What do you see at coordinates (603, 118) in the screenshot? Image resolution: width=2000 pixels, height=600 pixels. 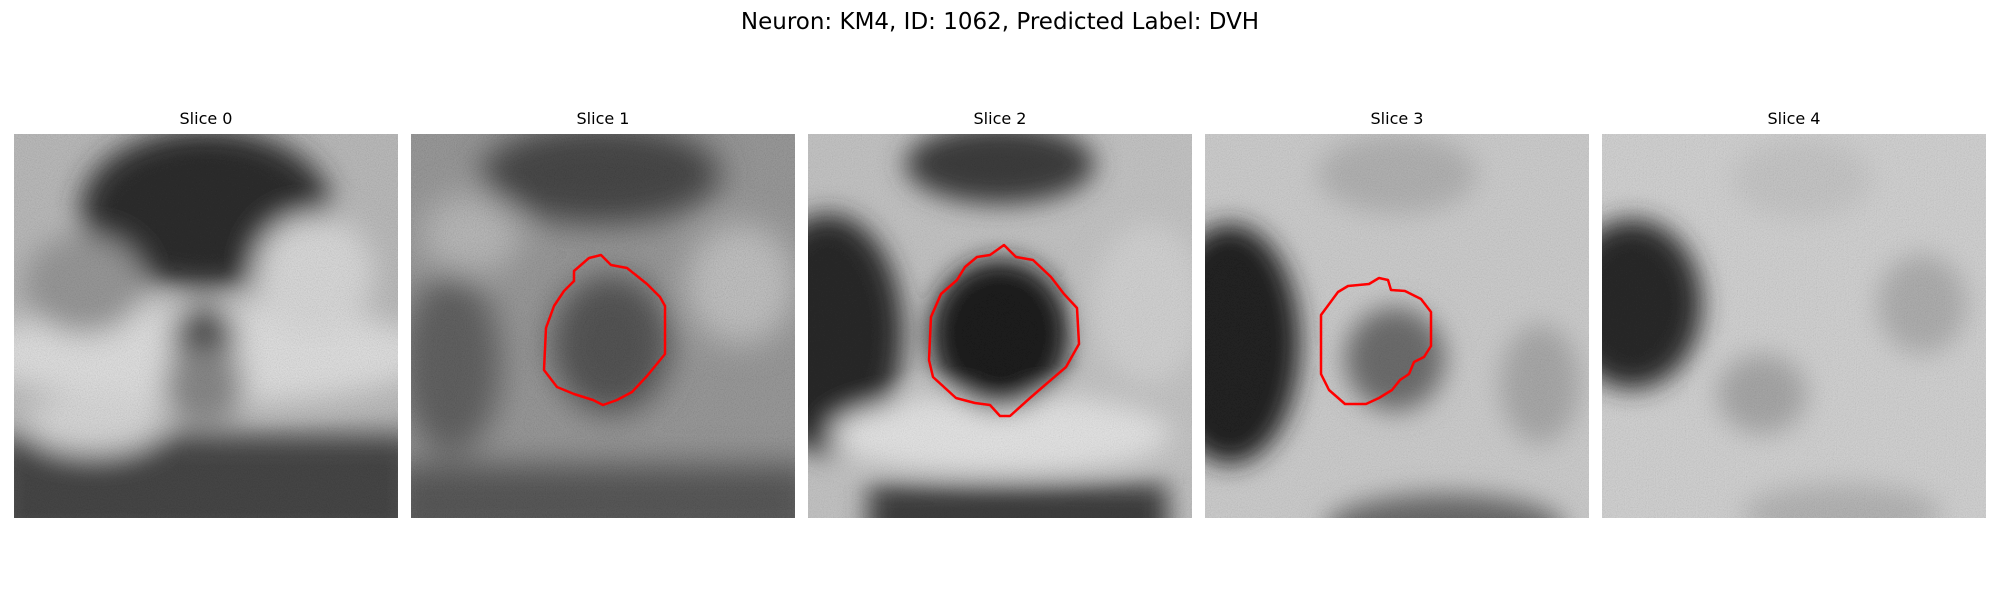 I see `slice-title: Slice 1` at bounding box center [603, 118].